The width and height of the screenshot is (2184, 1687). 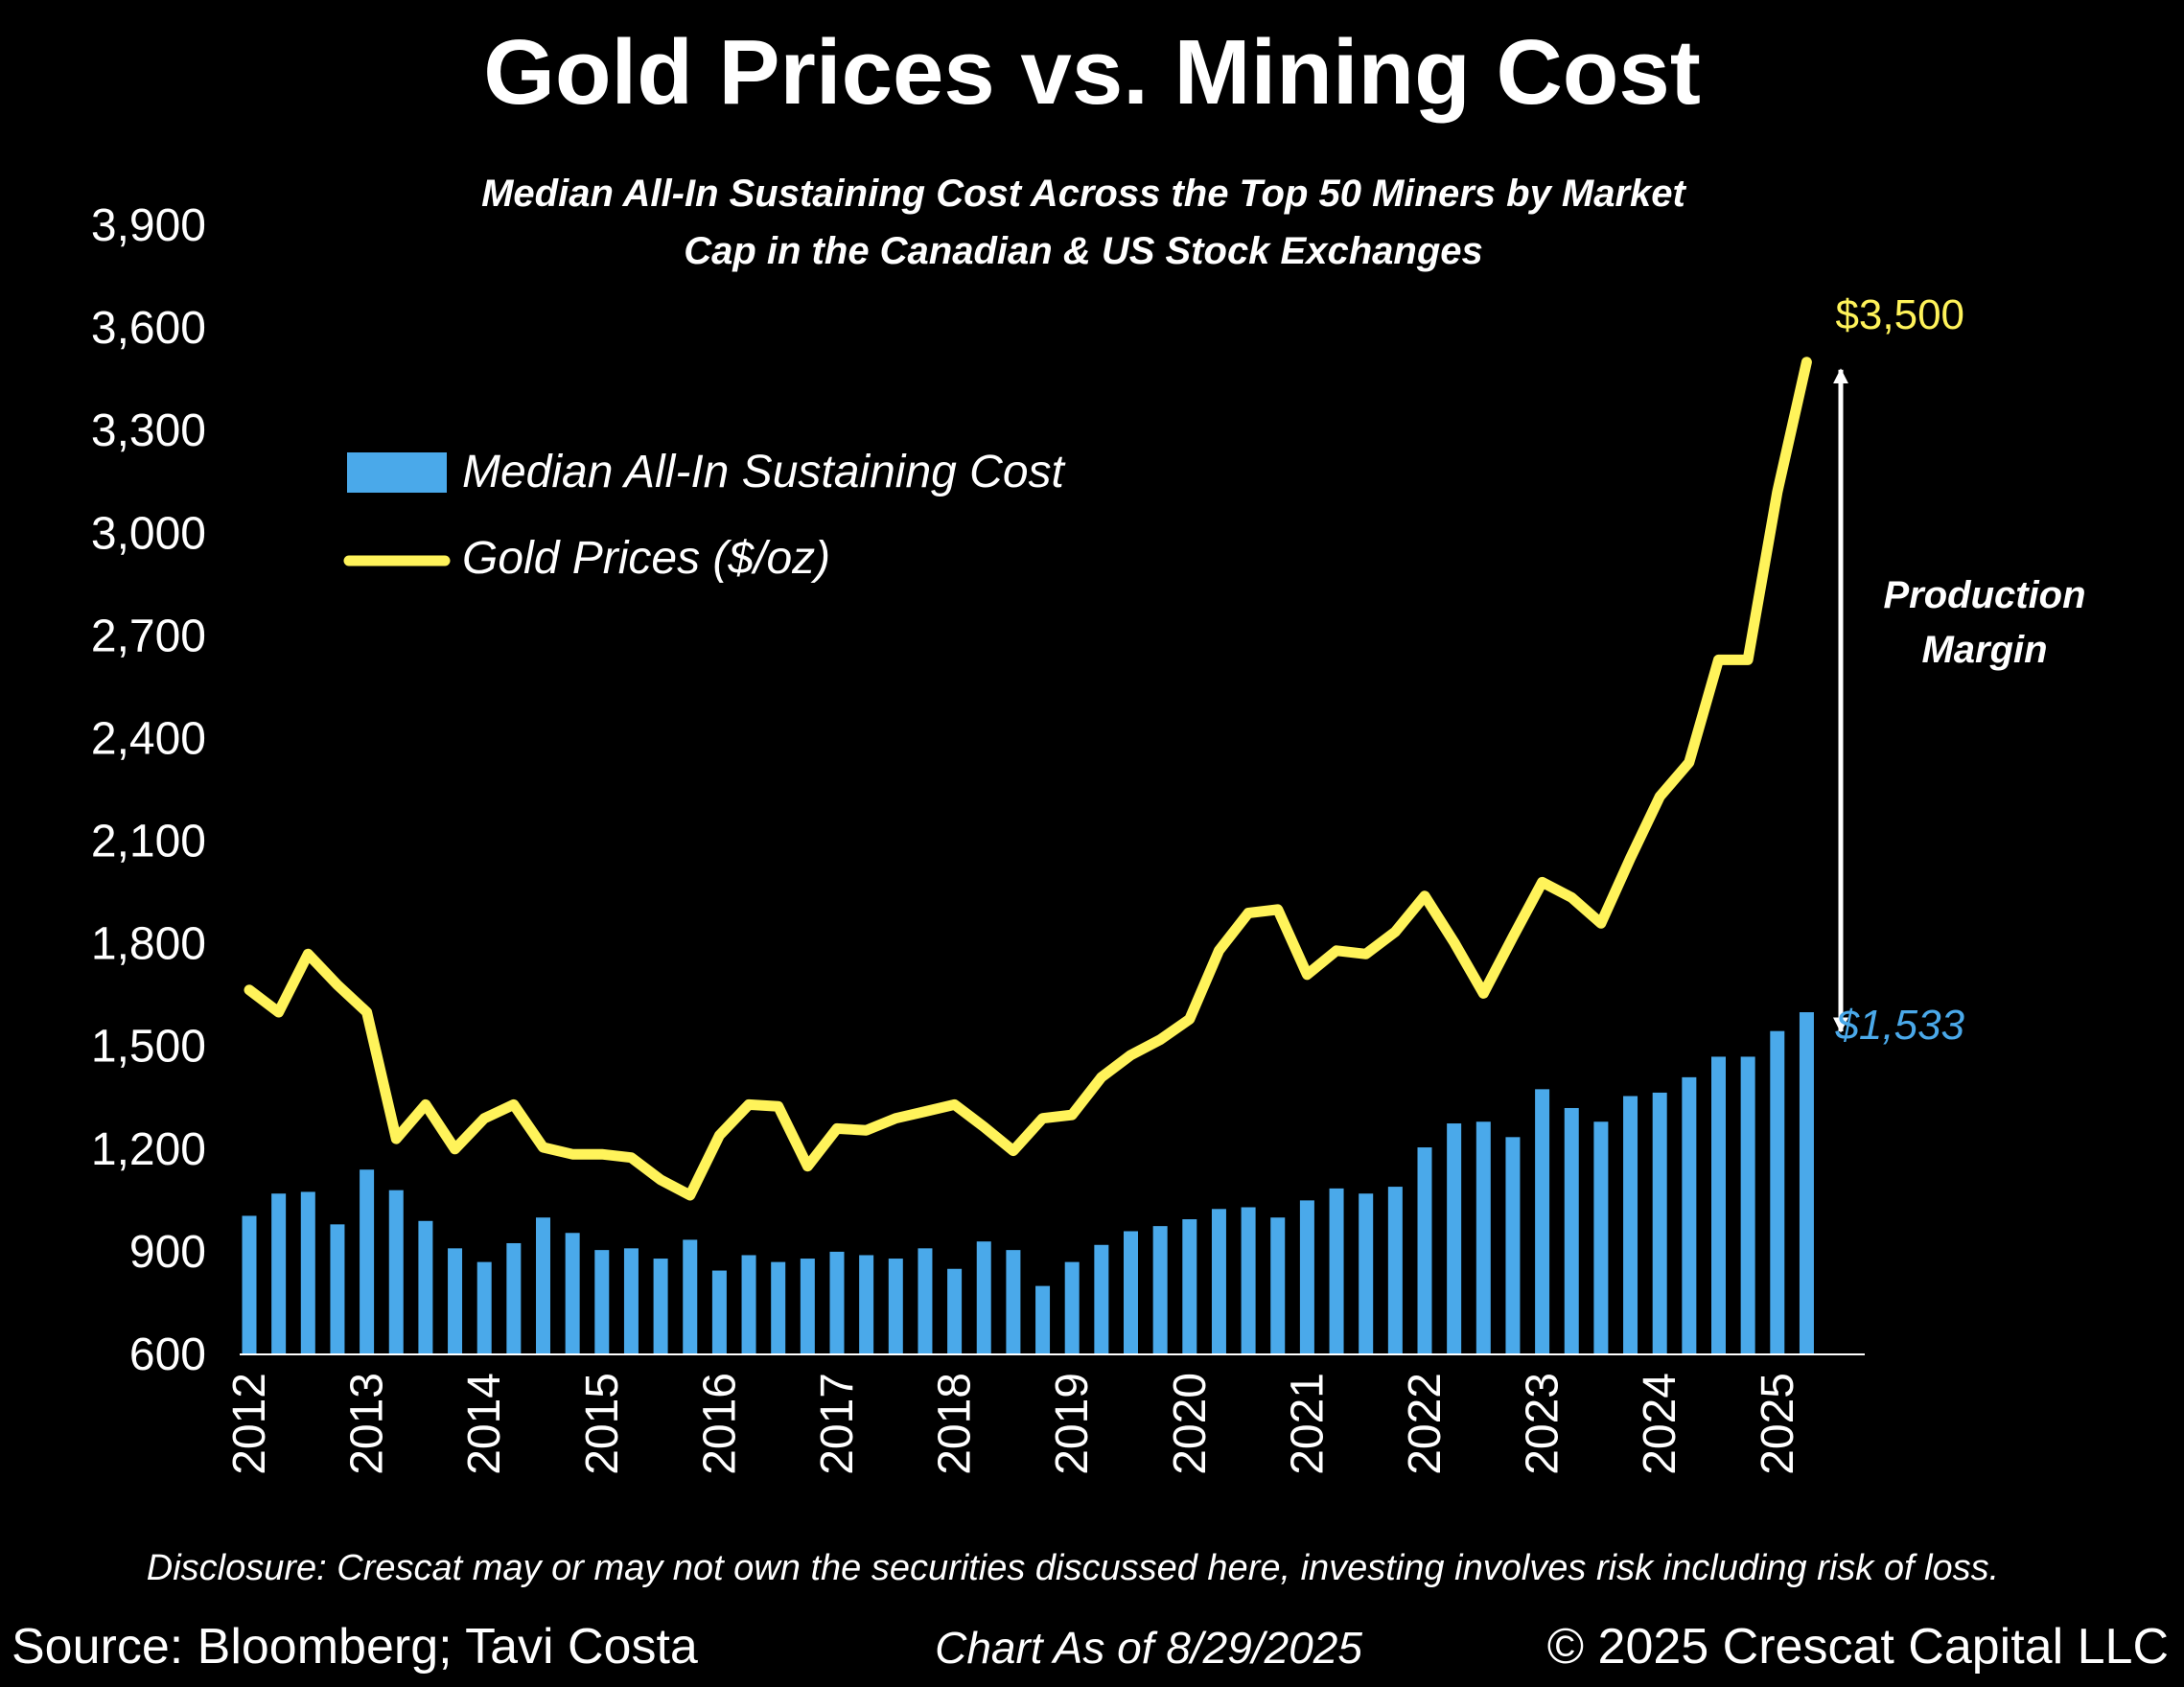 What do you see at coordinates (148, 1048) in the screenshot?
I see `y-tick-label: 1,500` at bounding box center [148, 1048].